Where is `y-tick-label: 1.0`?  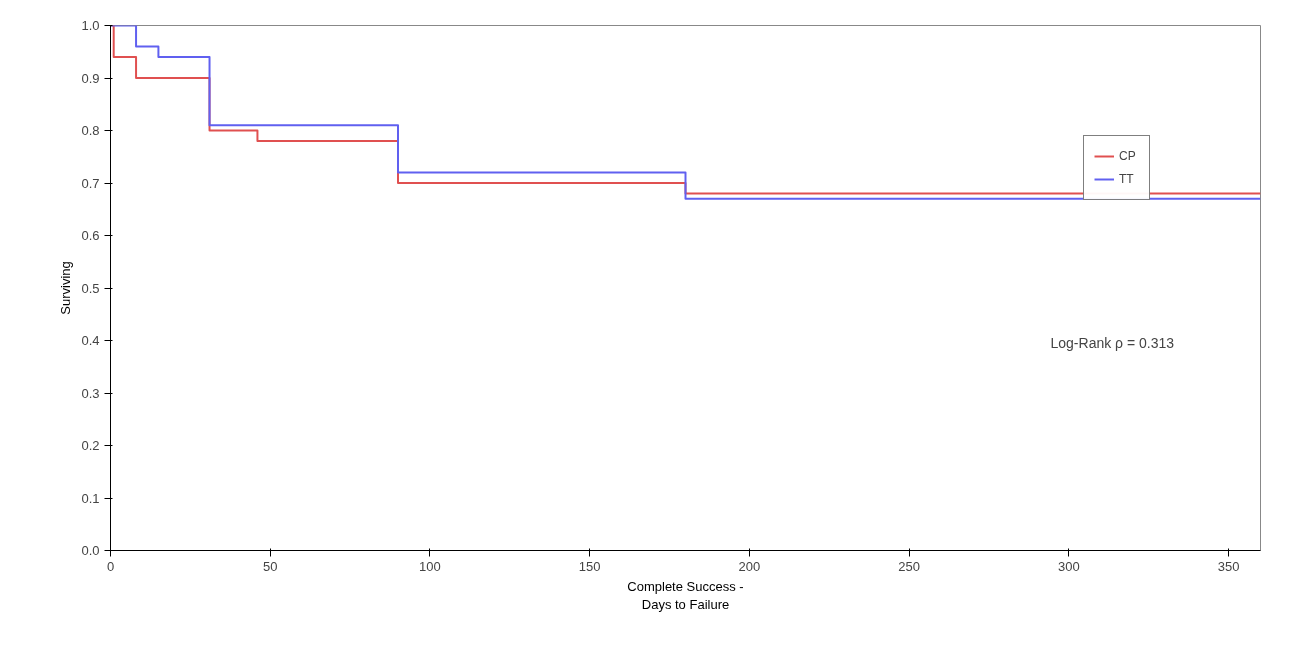 y-tick-label: 1.0 is located at coordinates (90, 25).